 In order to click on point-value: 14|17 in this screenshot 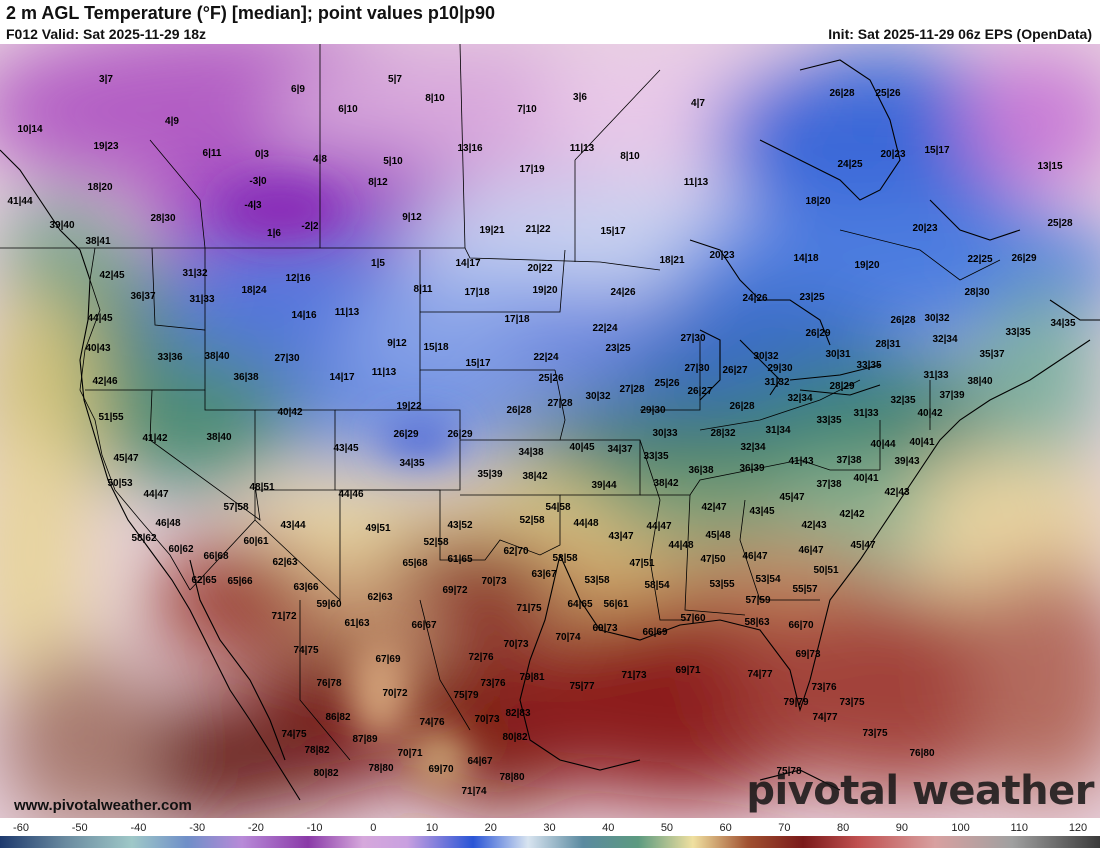, I will do `click(467, 263)`.